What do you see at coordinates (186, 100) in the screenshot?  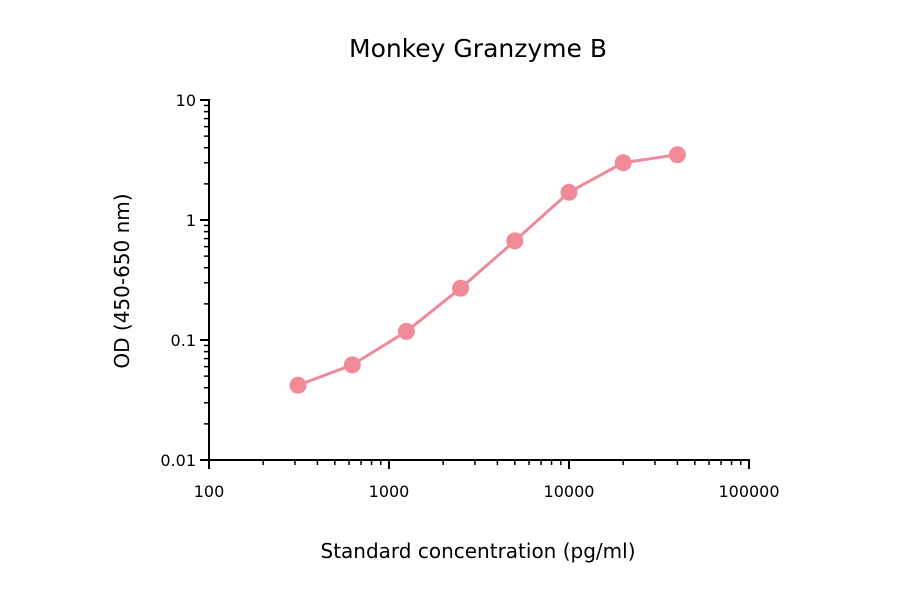 I see `y-tick-label: 10` at bounding box center [186, 100].